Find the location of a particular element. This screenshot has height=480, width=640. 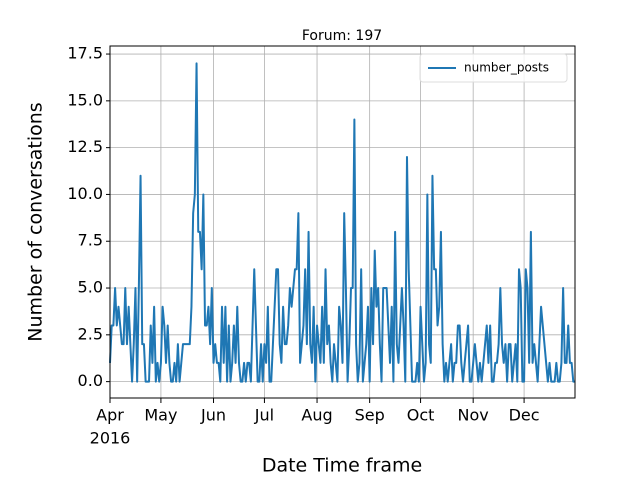

x-tick-label: Sep is located at coordinates (370, 415).